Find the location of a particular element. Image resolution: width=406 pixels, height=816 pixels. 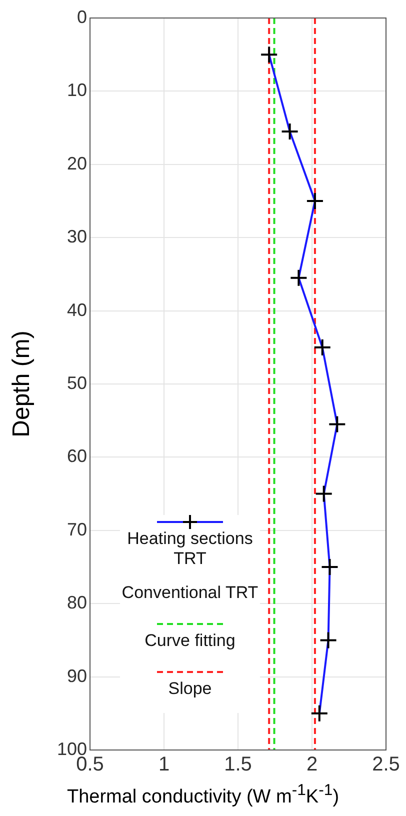

y-tick-label: 90 is located at coordinates (76, 676).